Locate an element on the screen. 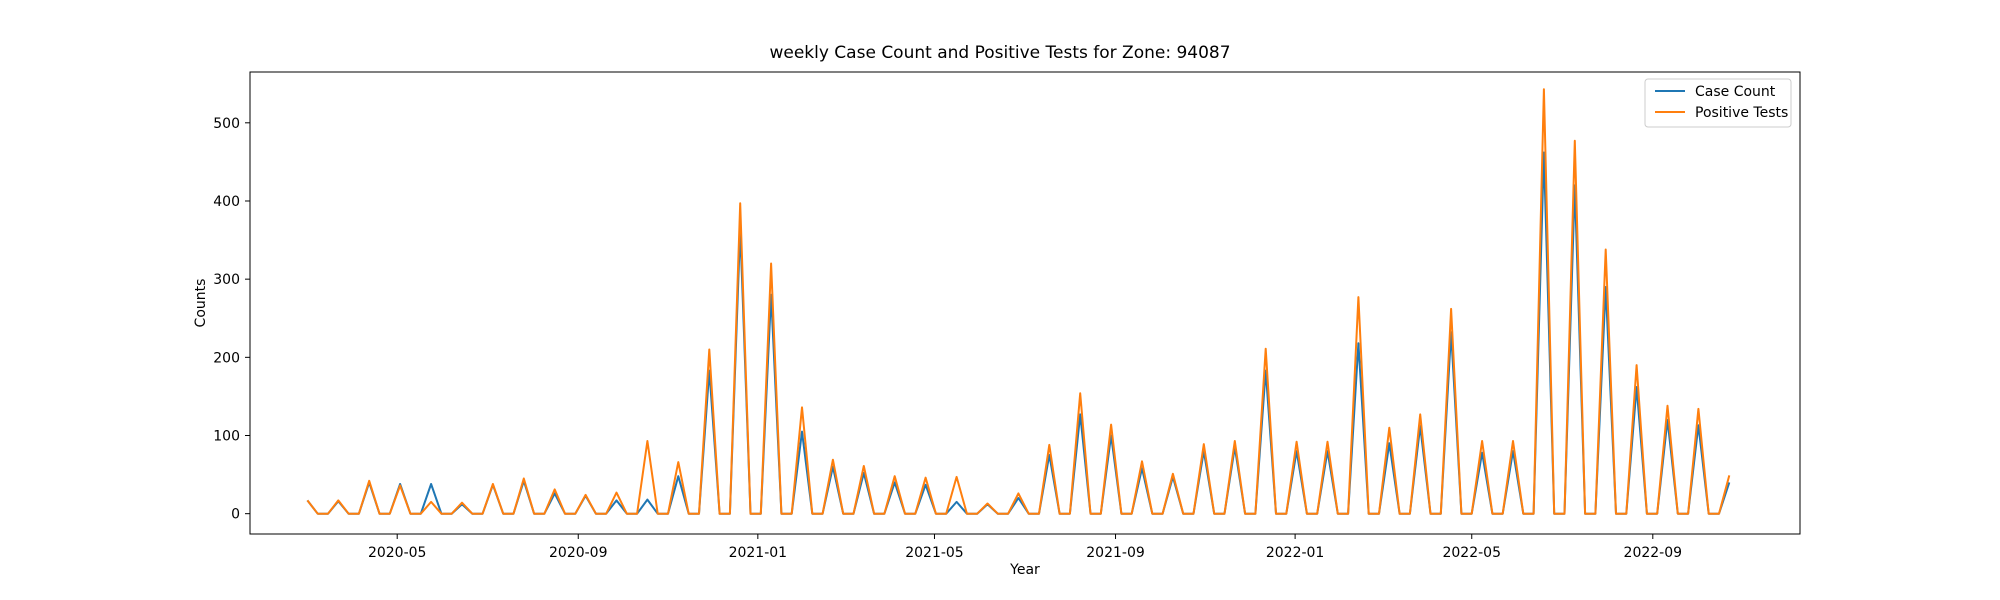  legend-label-case-count: Case Count is located at coordinates (1735, 92).